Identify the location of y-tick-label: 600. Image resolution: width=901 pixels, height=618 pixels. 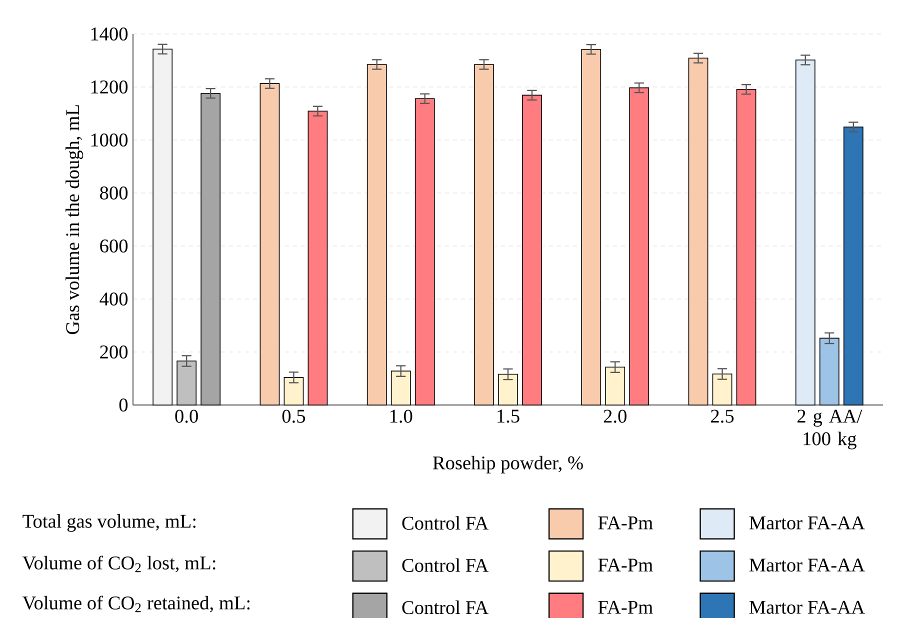
(114, 246).